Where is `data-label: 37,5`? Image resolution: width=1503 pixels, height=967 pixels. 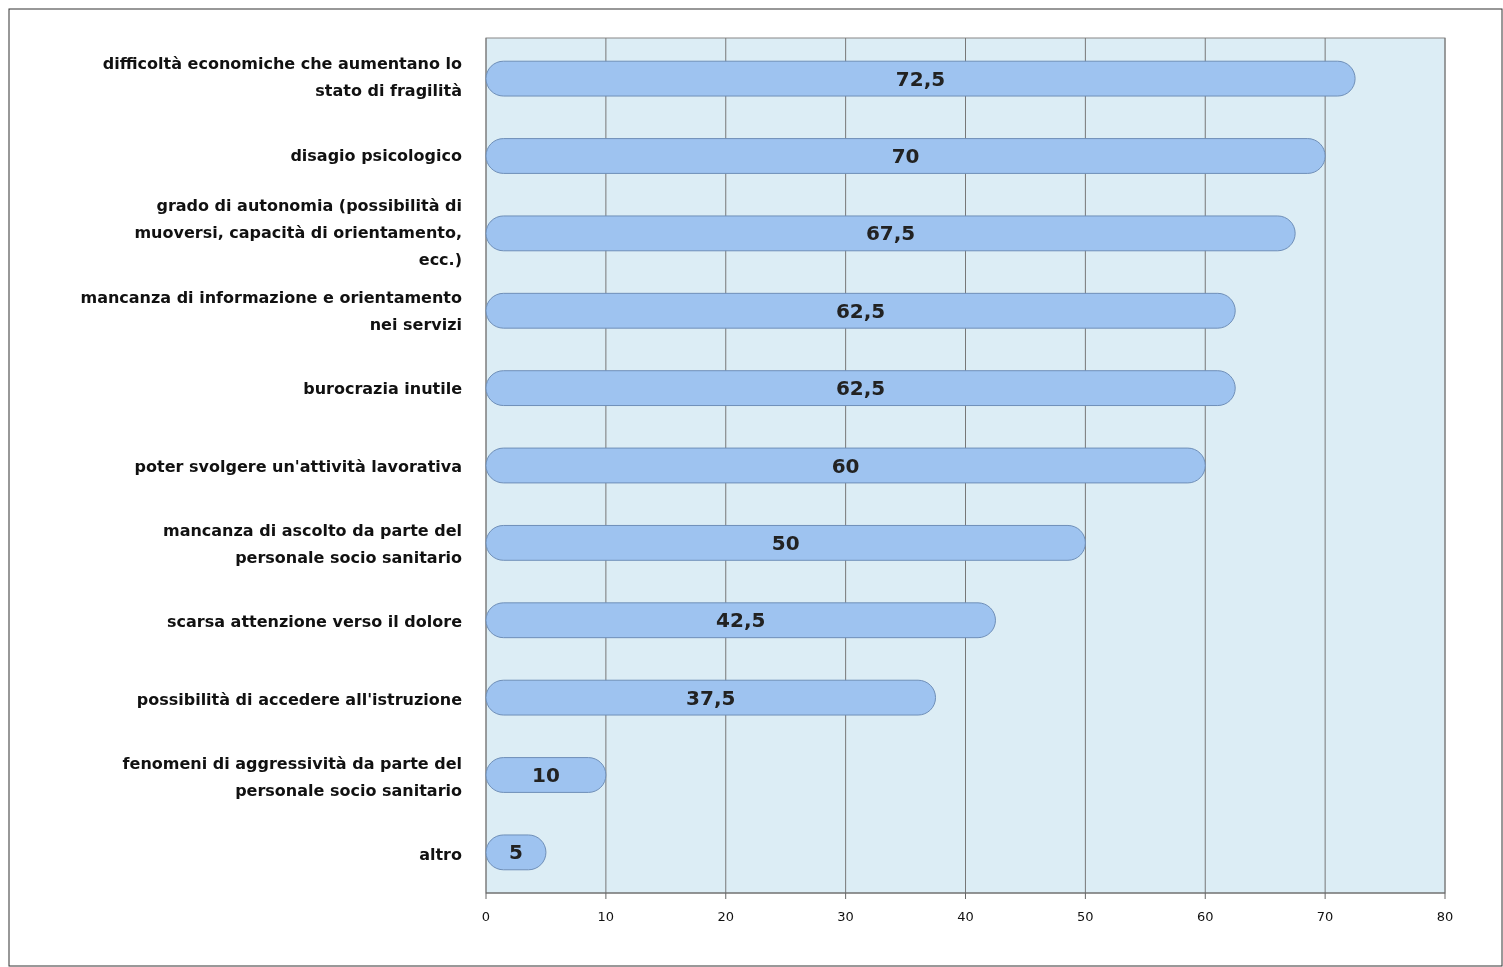
data-label: 37,5 is located at coordinates (711, 697).